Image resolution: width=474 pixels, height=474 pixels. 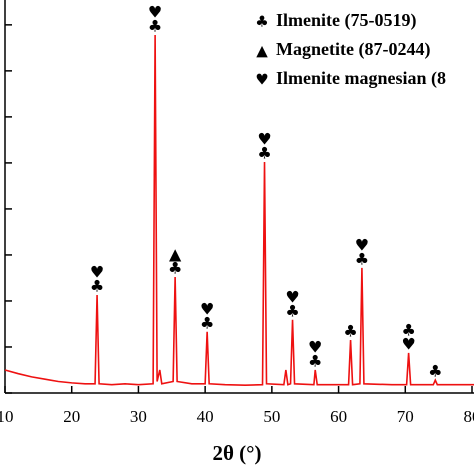 I want to click on x-tick-label: 10, so click(x=7, y=416).